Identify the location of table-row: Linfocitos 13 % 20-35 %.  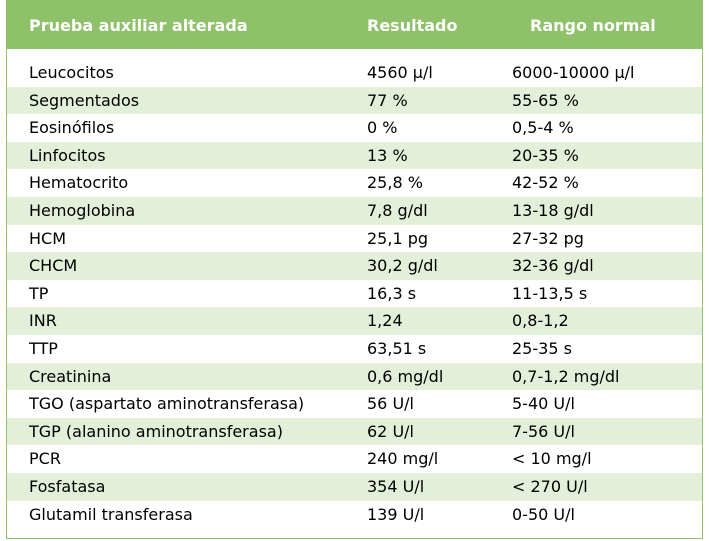
(354, 155).